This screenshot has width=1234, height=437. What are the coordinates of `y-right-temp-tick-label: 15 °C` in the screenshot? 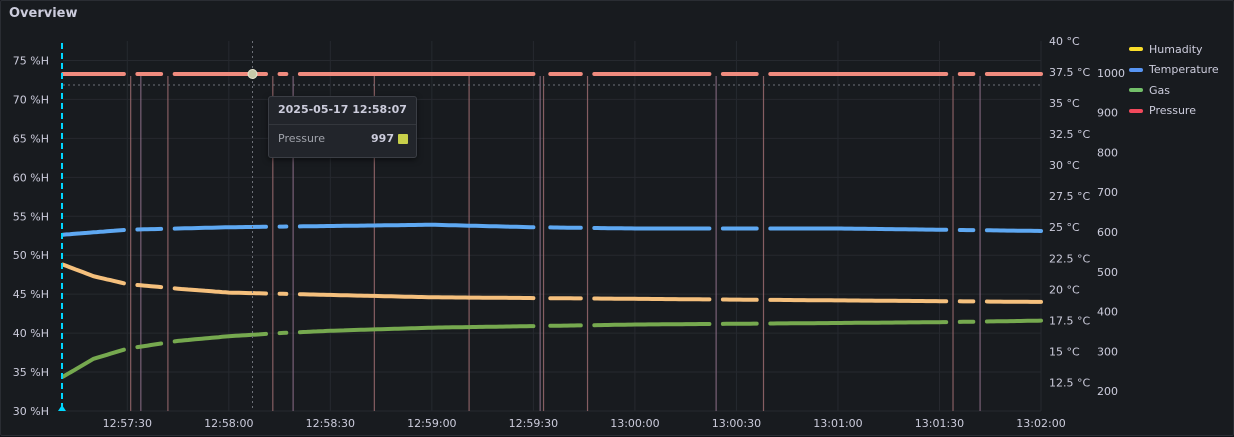 It's located at (1064, 351).